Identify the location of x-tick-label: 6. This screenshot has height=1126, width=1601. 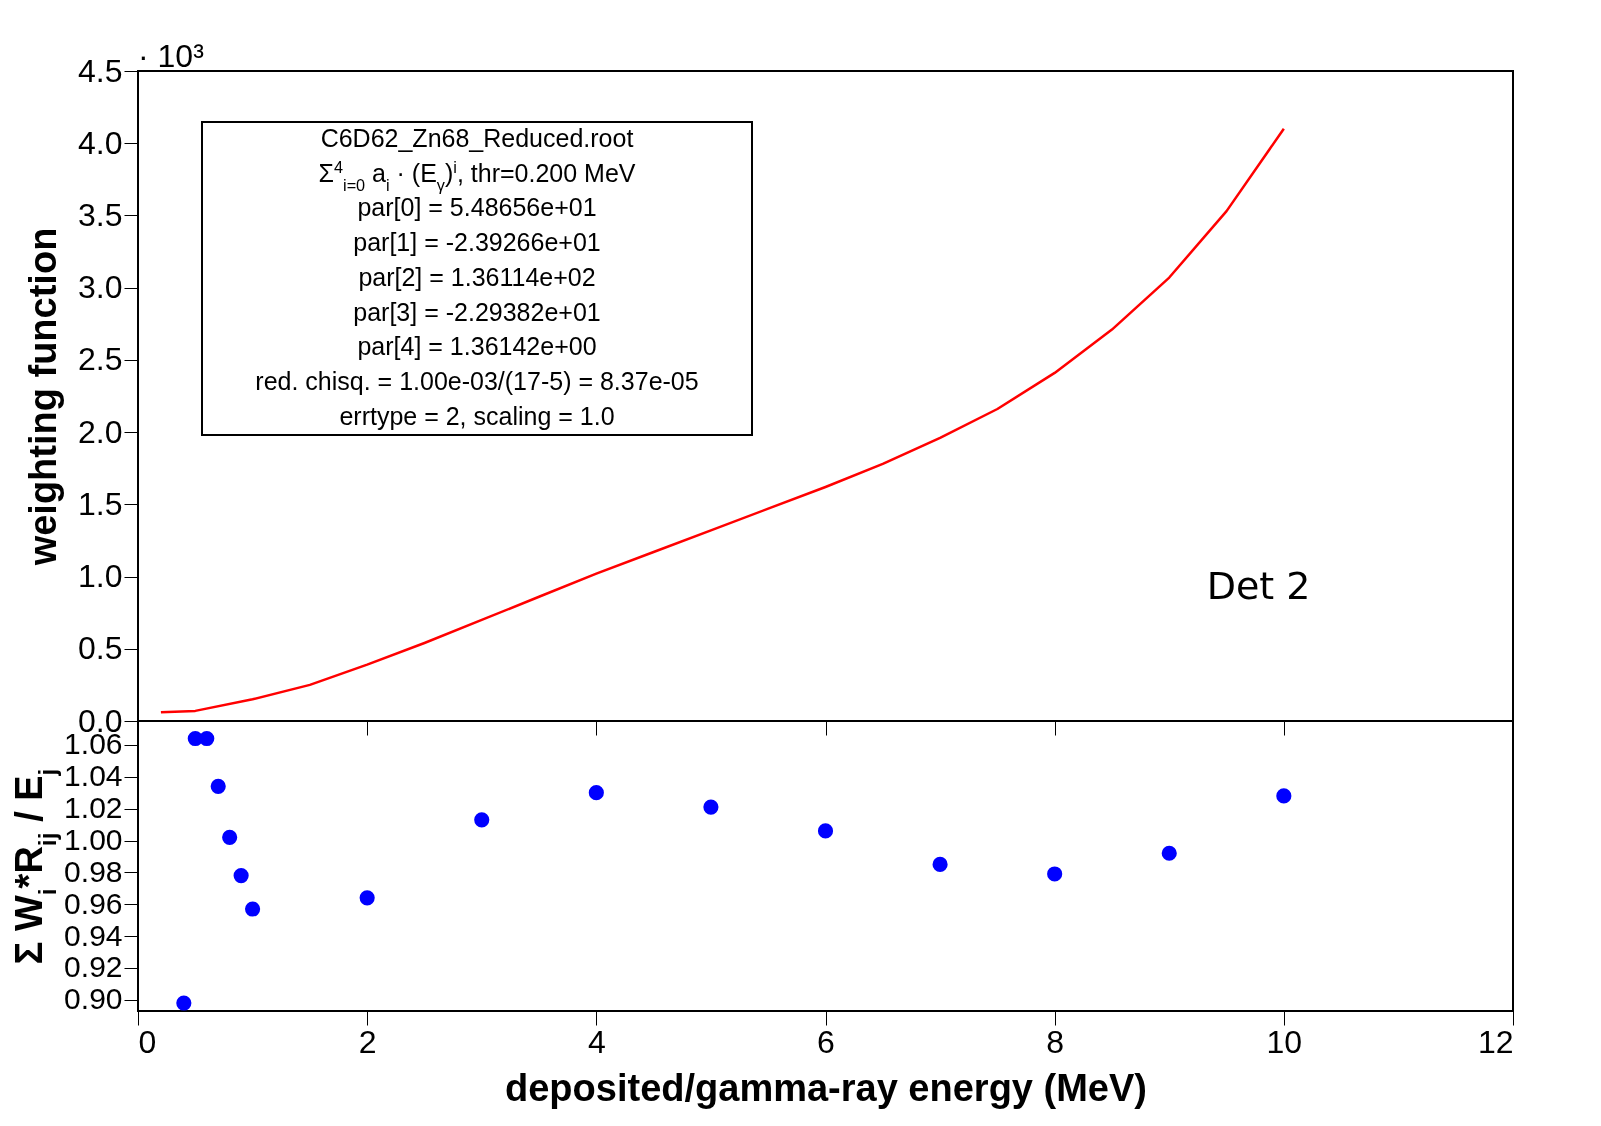
(826, 1041).